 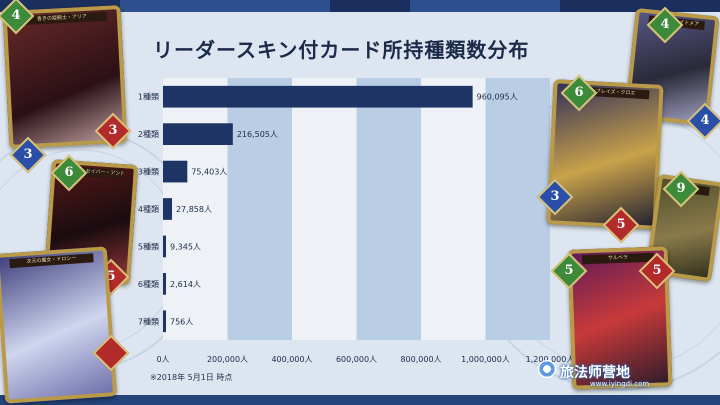 I want to click on data-label: 75,403人, so click(x=209, y=172).